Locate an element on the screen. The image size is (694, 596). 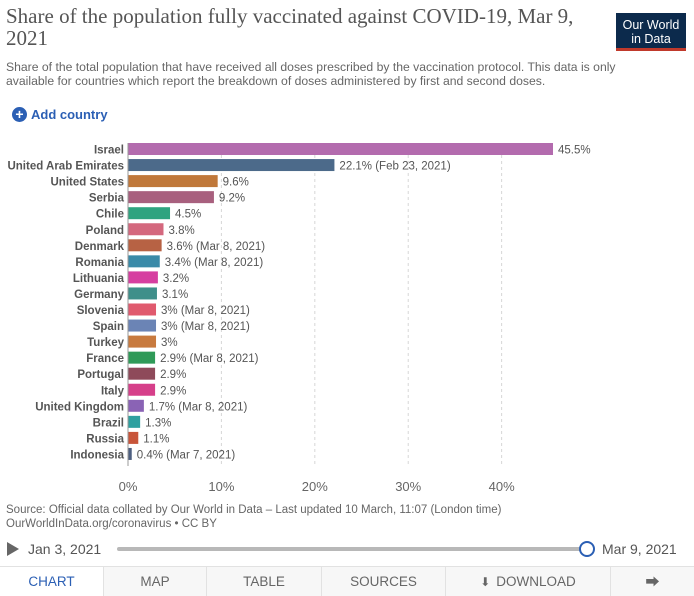
category-label: Spain is located at coordinates (108, 327).